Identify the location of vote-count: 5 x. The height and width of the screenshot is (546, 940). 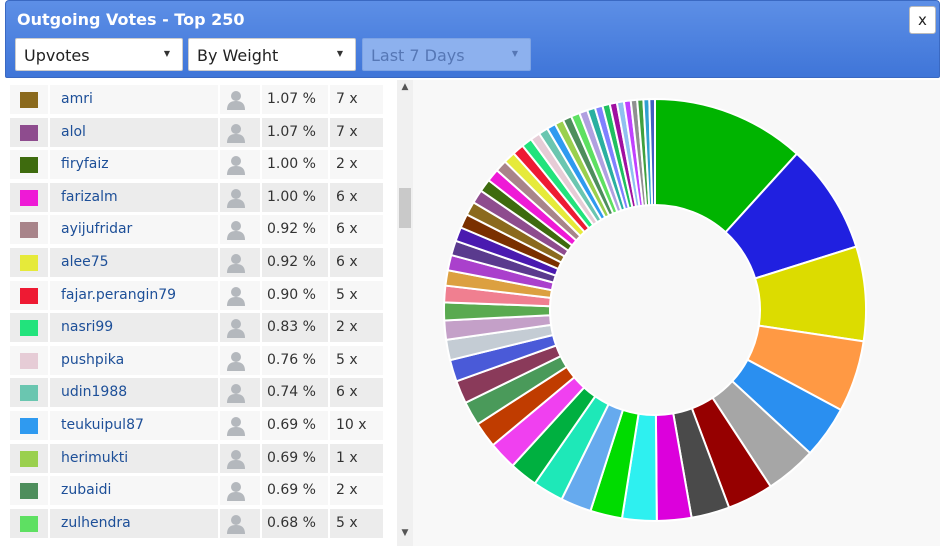
(347, 359).